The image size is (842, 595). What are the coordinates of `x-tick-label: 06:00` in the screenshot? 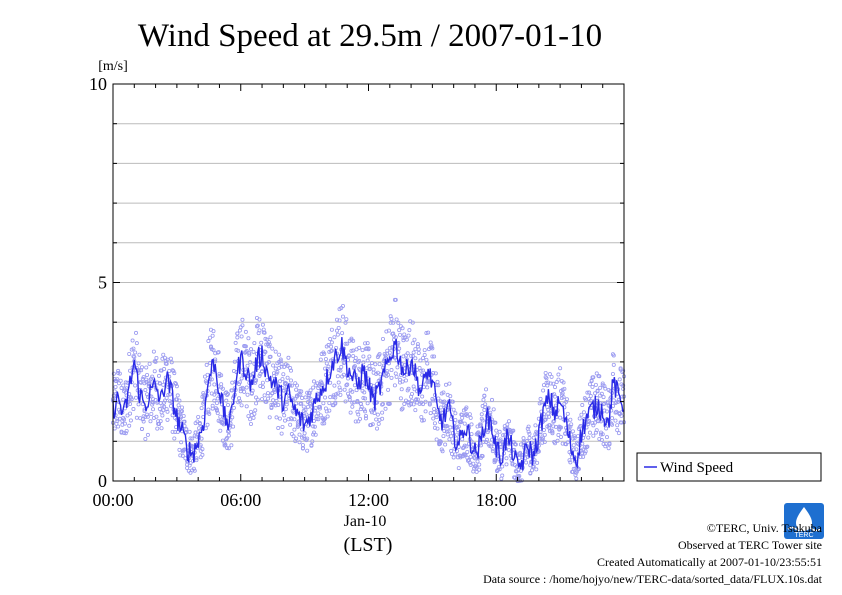 It's located at (240, 500).